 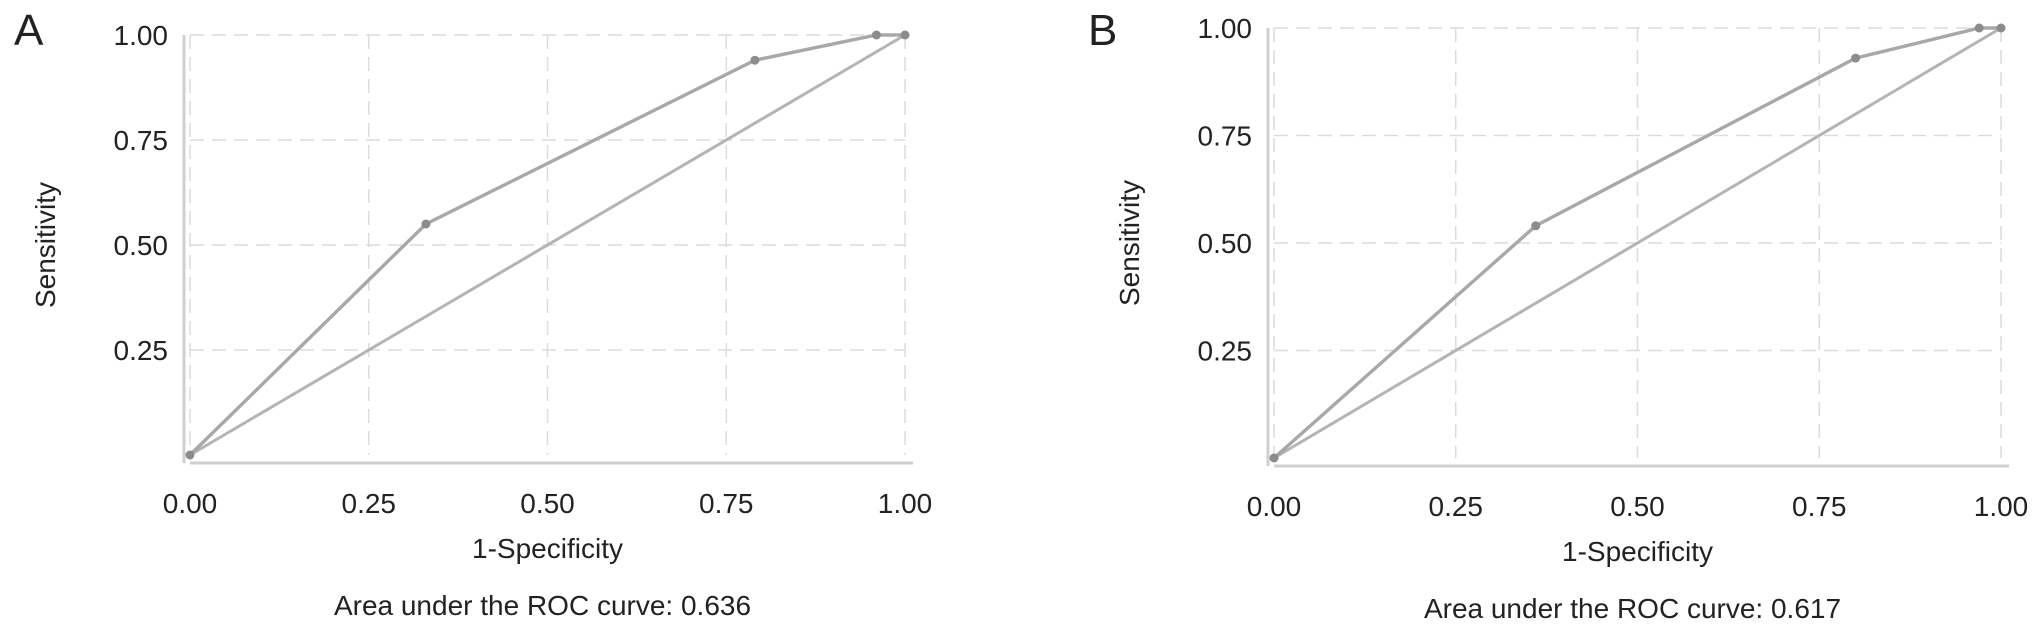 What do you see at coordinates (29, 30) in the screenshot?
I see `panel-letter-a: A` at bounding box center [29, 30].